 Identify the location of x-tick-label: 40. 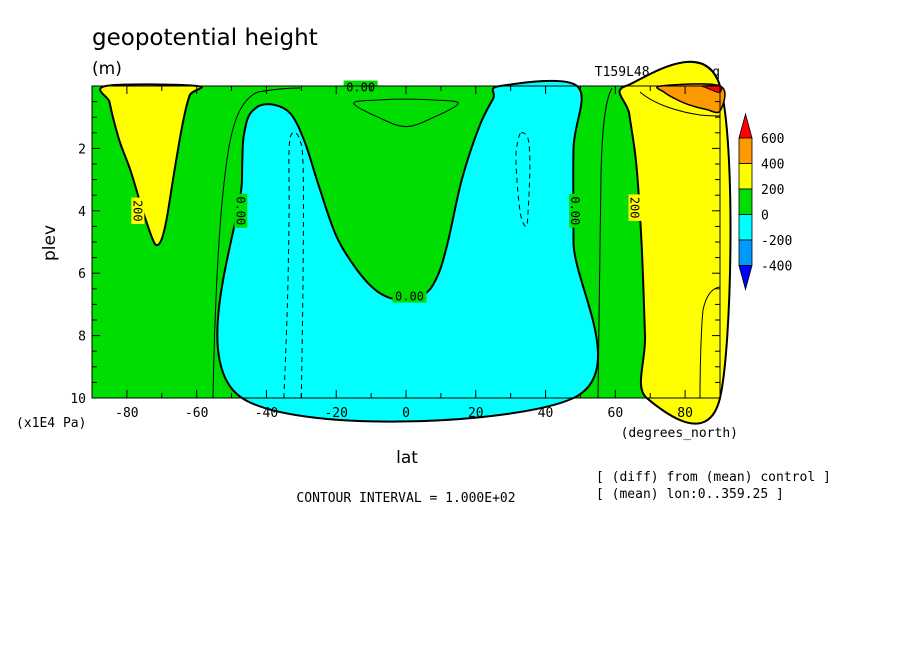
(546, 413).